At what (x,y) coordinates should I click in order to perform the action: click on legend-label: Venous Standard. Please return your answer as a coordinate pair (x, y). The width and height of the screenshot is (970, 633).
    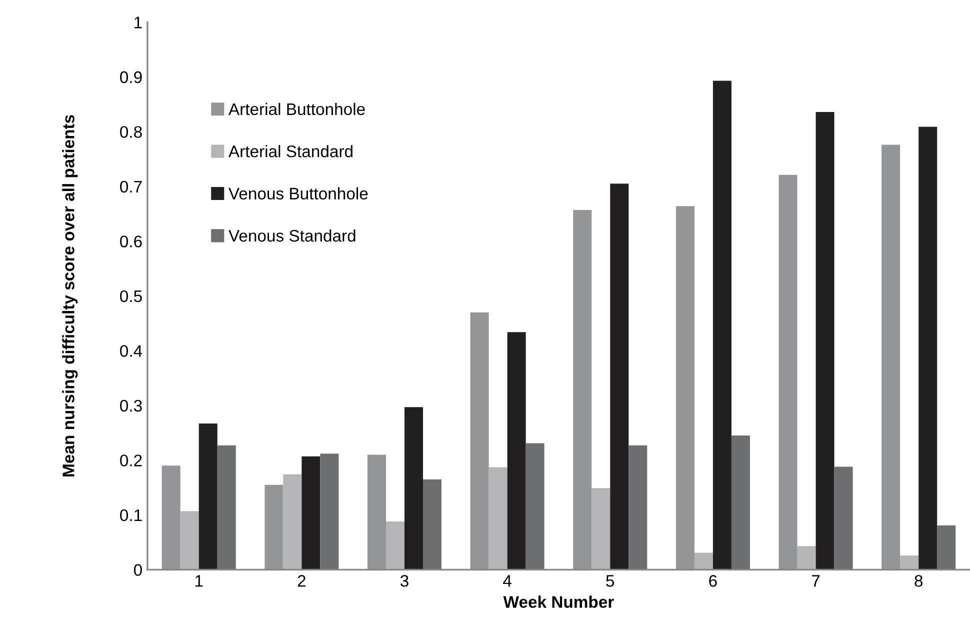
    Looking at the image, I should click on (292, 235).